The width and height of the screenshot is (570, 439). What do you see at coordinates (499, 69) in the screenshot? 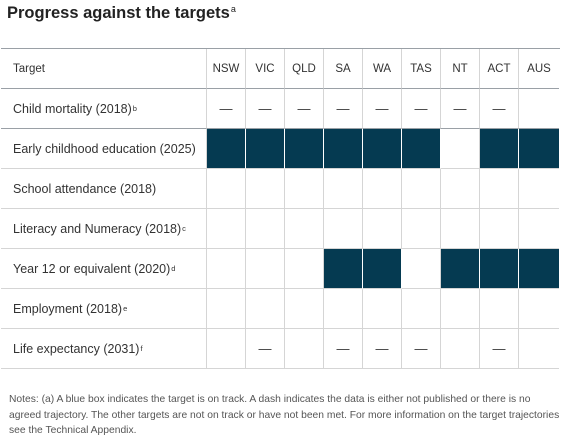
I see `column-header-act: ACT` at bounding box center [499, 69].